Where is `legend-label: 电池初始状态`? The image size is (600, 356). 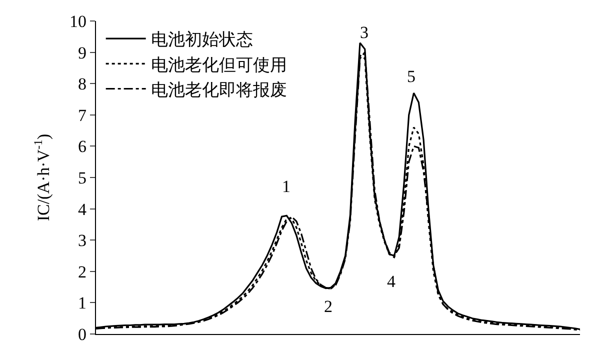
legend-label: 电池初始状态 is located at coordinates (201, 40).